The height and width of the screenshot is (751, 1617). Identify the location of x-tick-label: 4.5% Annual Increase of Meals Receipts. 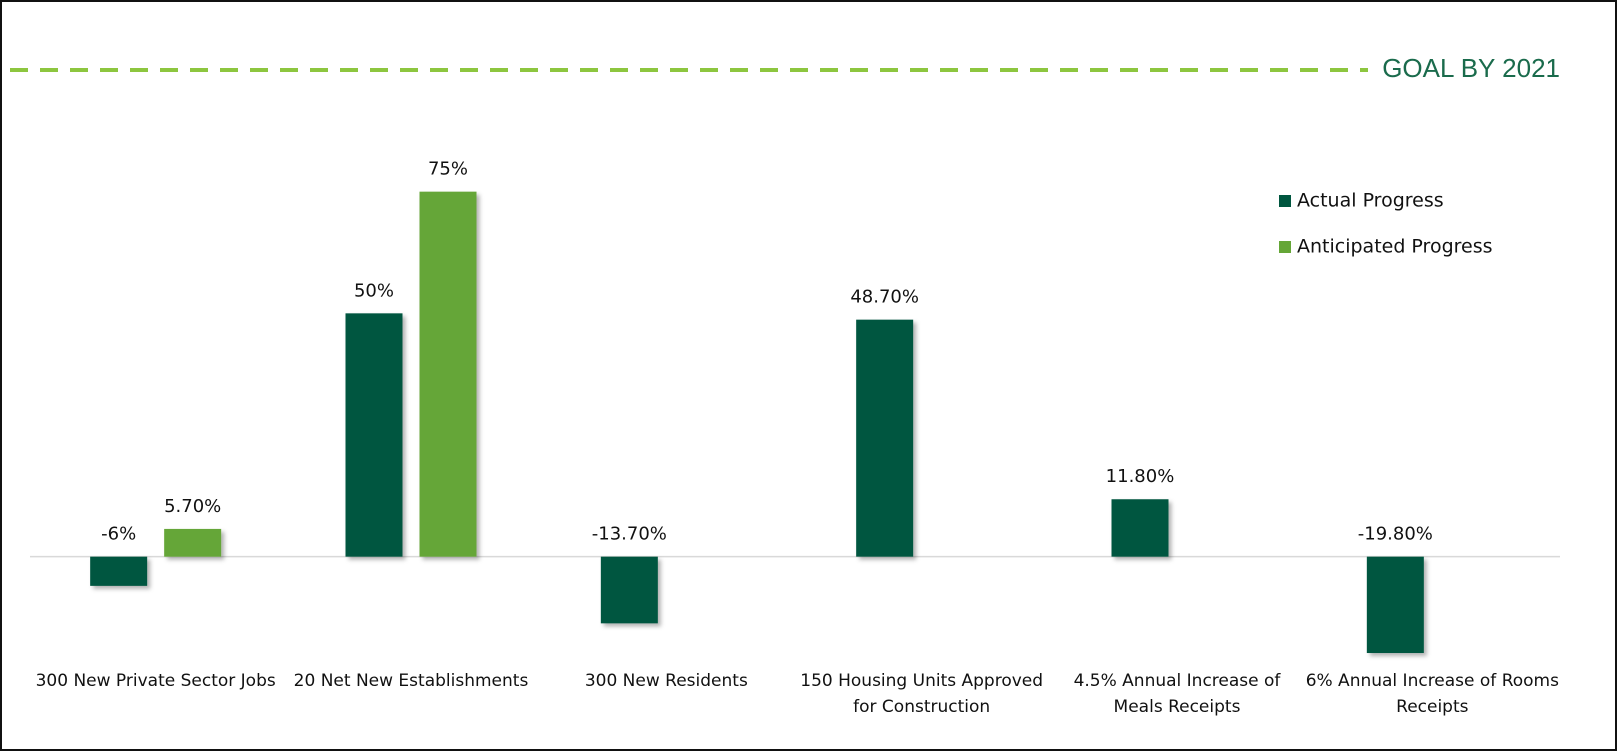
(1177, 694).